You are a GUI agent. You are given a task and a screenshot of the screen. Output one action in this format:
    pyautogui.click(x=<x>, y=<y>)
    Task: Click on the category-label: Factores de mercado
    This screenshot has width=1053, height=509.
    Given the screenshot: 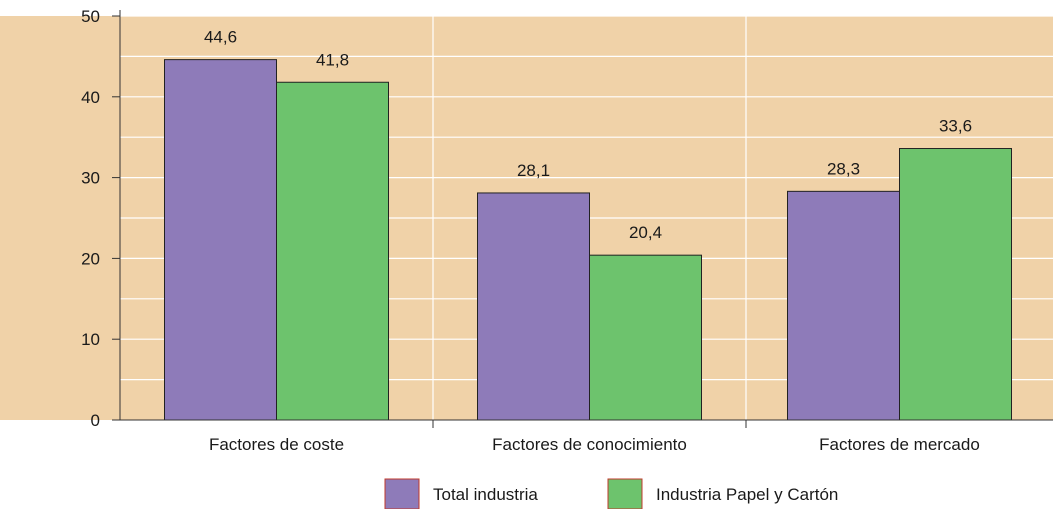 What is the action you would take?
    pyautogui.click(x=899, y=444)
    